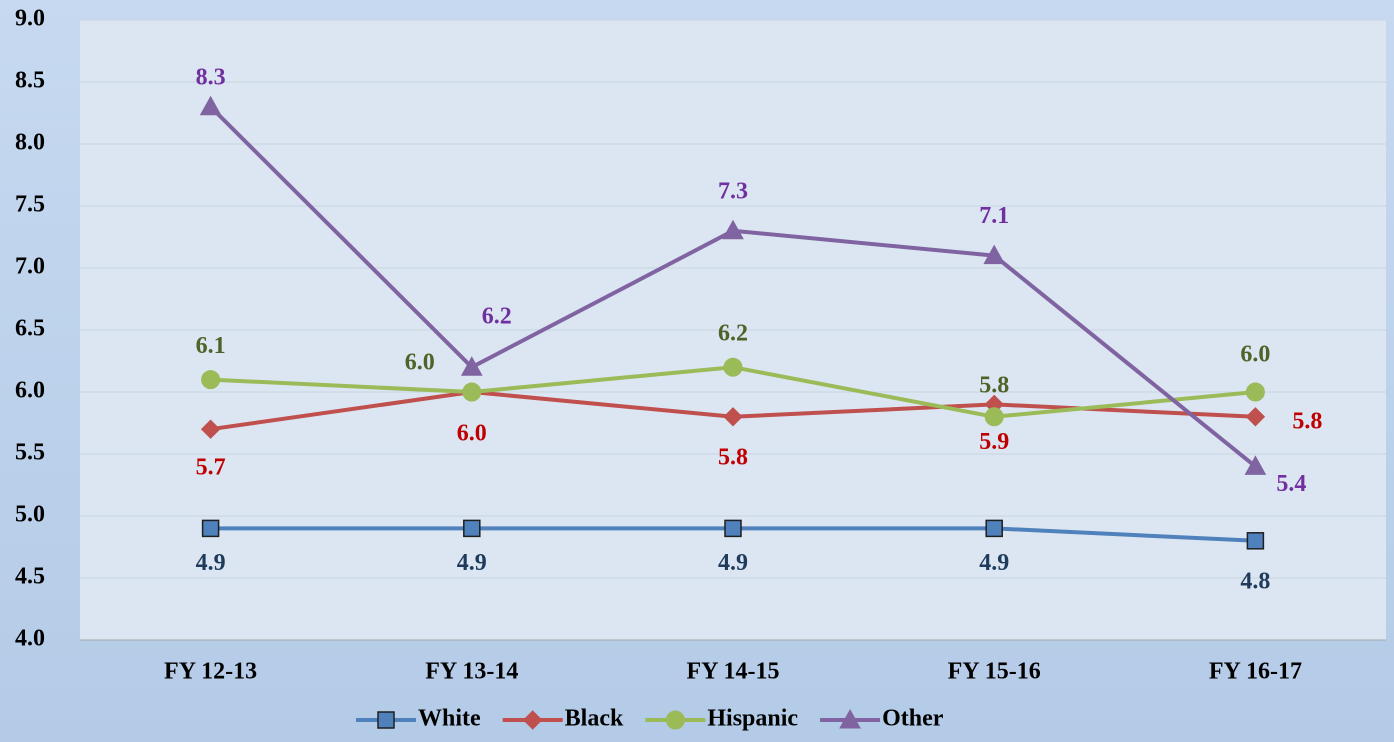 The image size is (1394, 742). What do you see at coordinates (732, 672) in the screenshot?
I see `x-tick-label: FY 14-15` at bounding box center [732, 672].